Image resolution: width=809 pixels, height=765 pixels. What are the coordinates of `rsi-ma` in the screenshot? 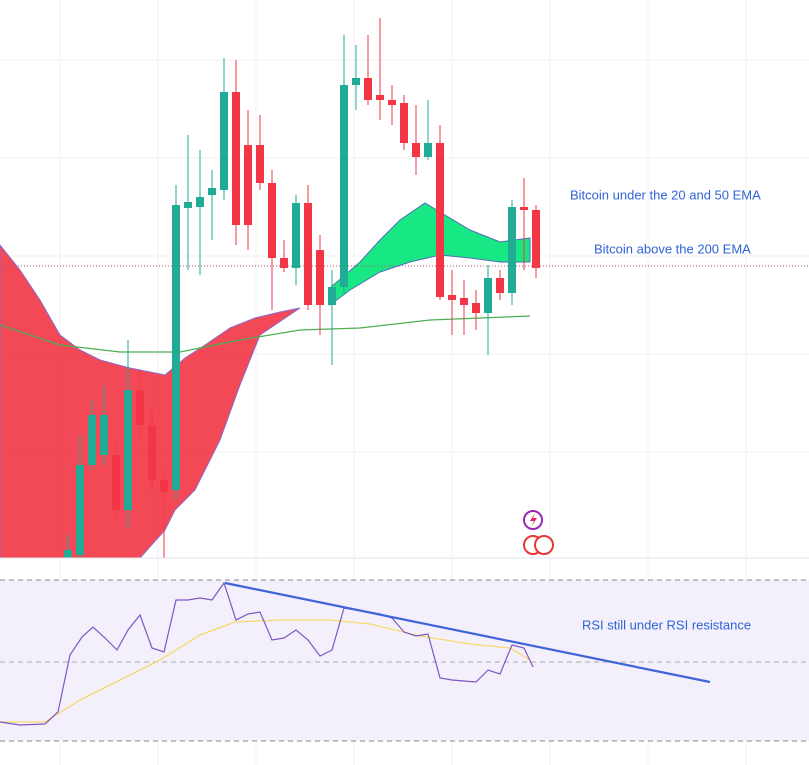 It's located at (265, 671).